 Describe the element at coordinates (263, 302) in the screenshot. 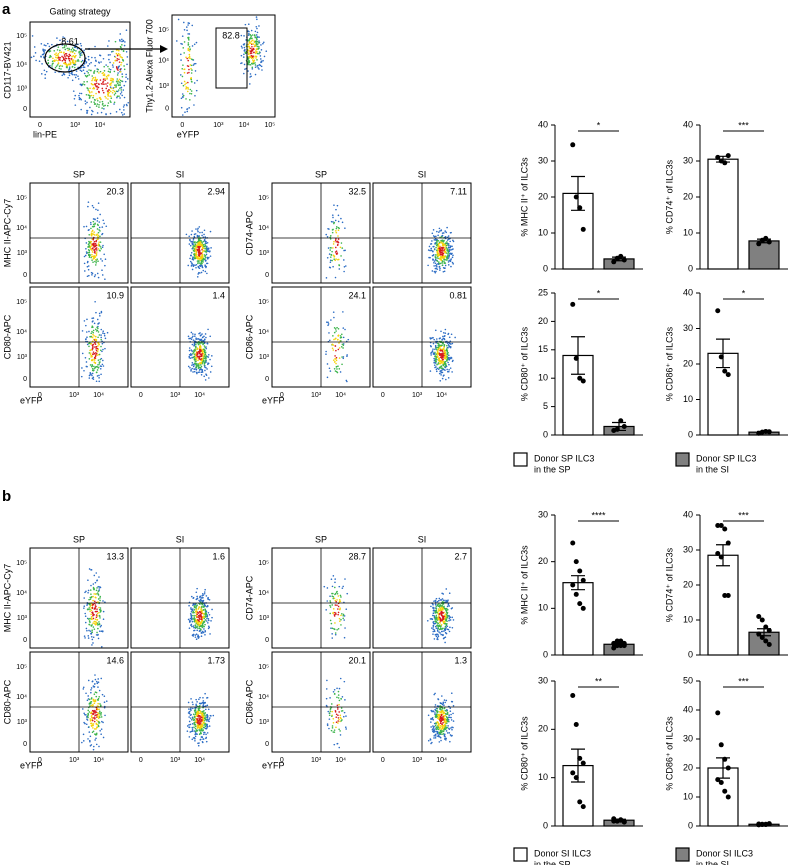

I see `y-tick-label: 10⁵` at that location.